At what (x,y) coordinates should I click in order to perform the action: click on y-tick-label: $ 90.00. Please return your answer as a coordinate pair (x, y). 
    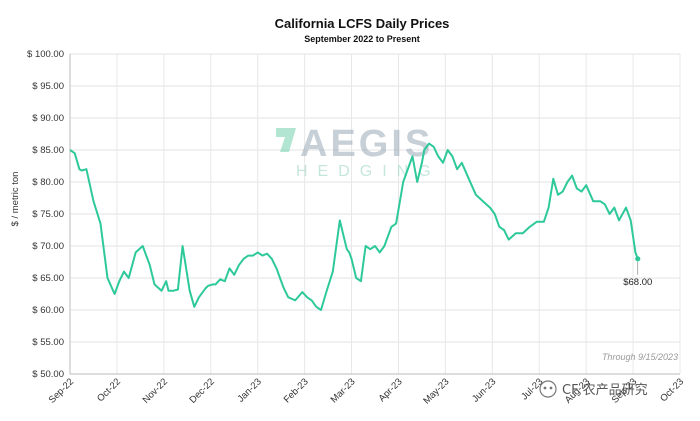
    Looking at the image, I should click on (48, 118).